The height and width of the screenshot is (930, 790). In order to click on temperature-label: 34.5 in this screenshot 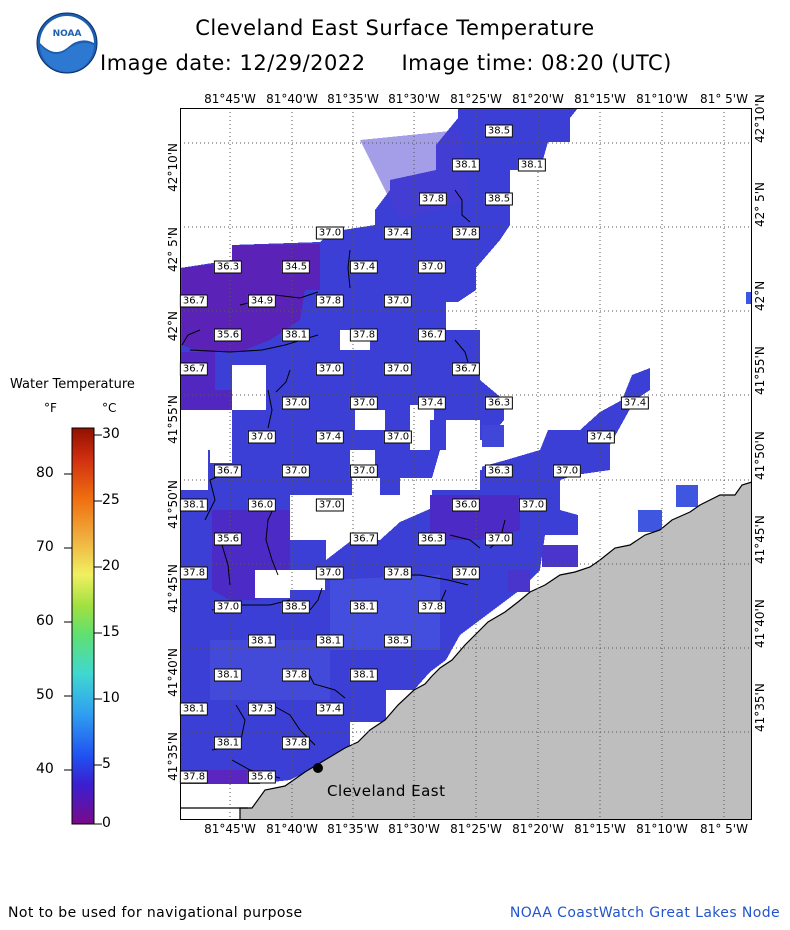, I will do `click(296, 267)`.